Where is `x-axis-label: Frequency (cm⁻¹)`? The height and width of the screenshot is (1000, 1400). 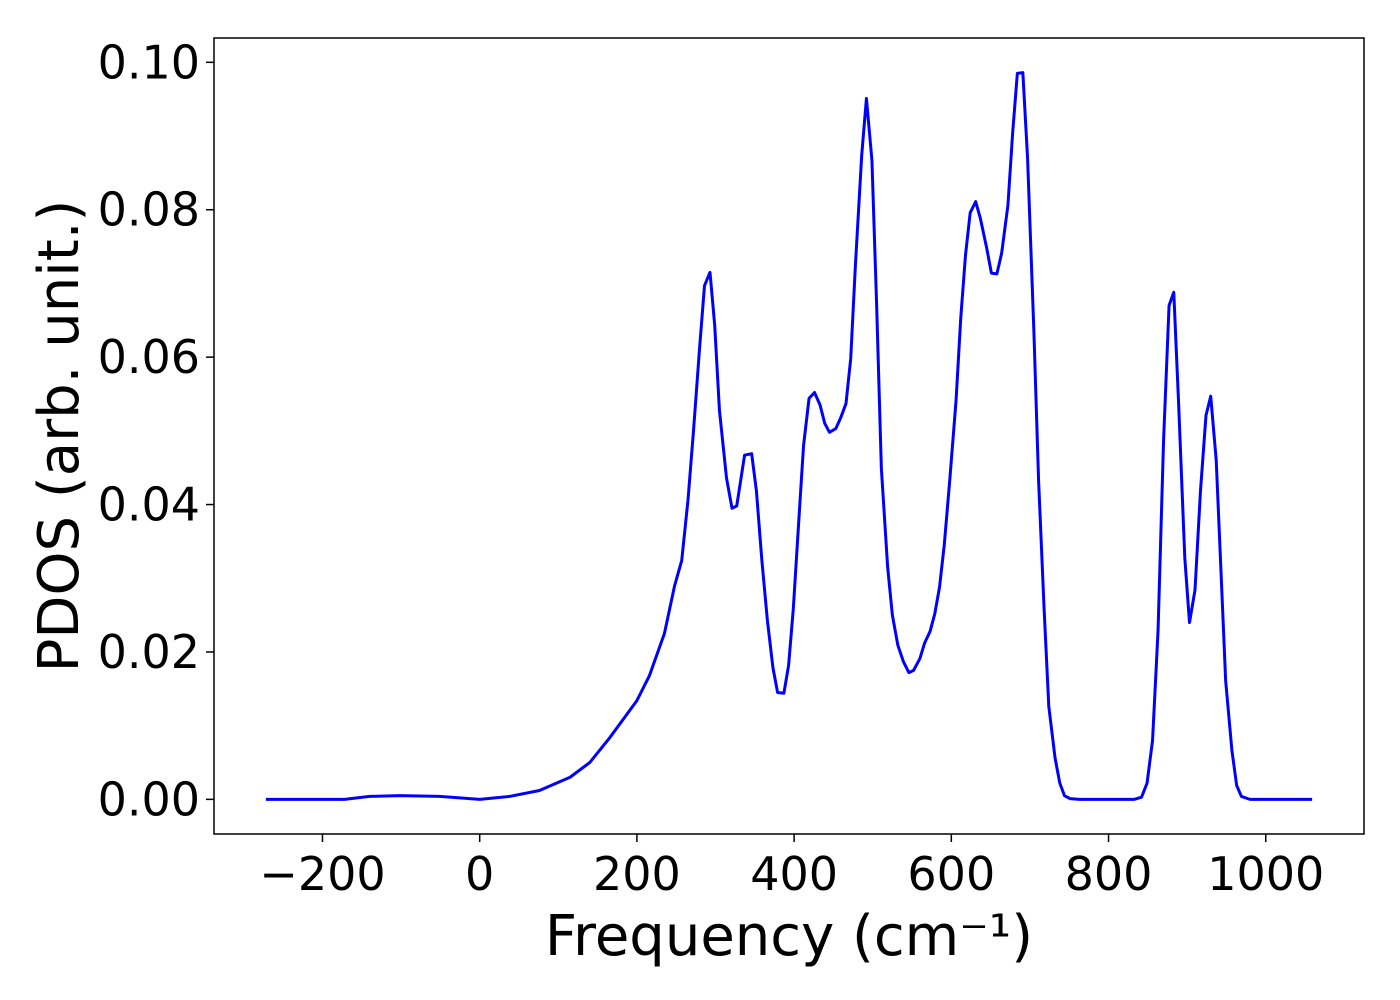 x-axis-label: Frequency (cm⁻¹) is located at coordinates (789, 936).